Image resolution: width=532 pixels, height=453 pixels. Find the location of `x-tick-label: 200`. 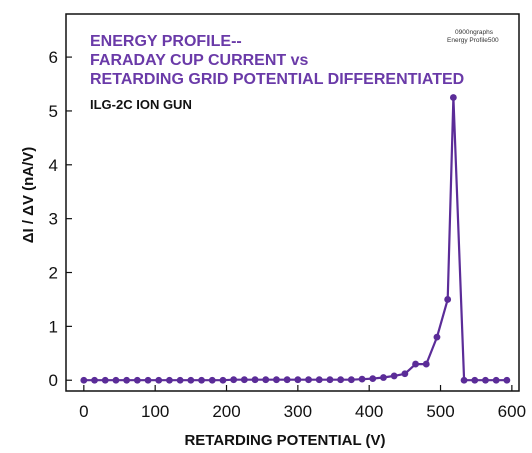

x-tick-label: 200 is located at coordinates (226, 411).